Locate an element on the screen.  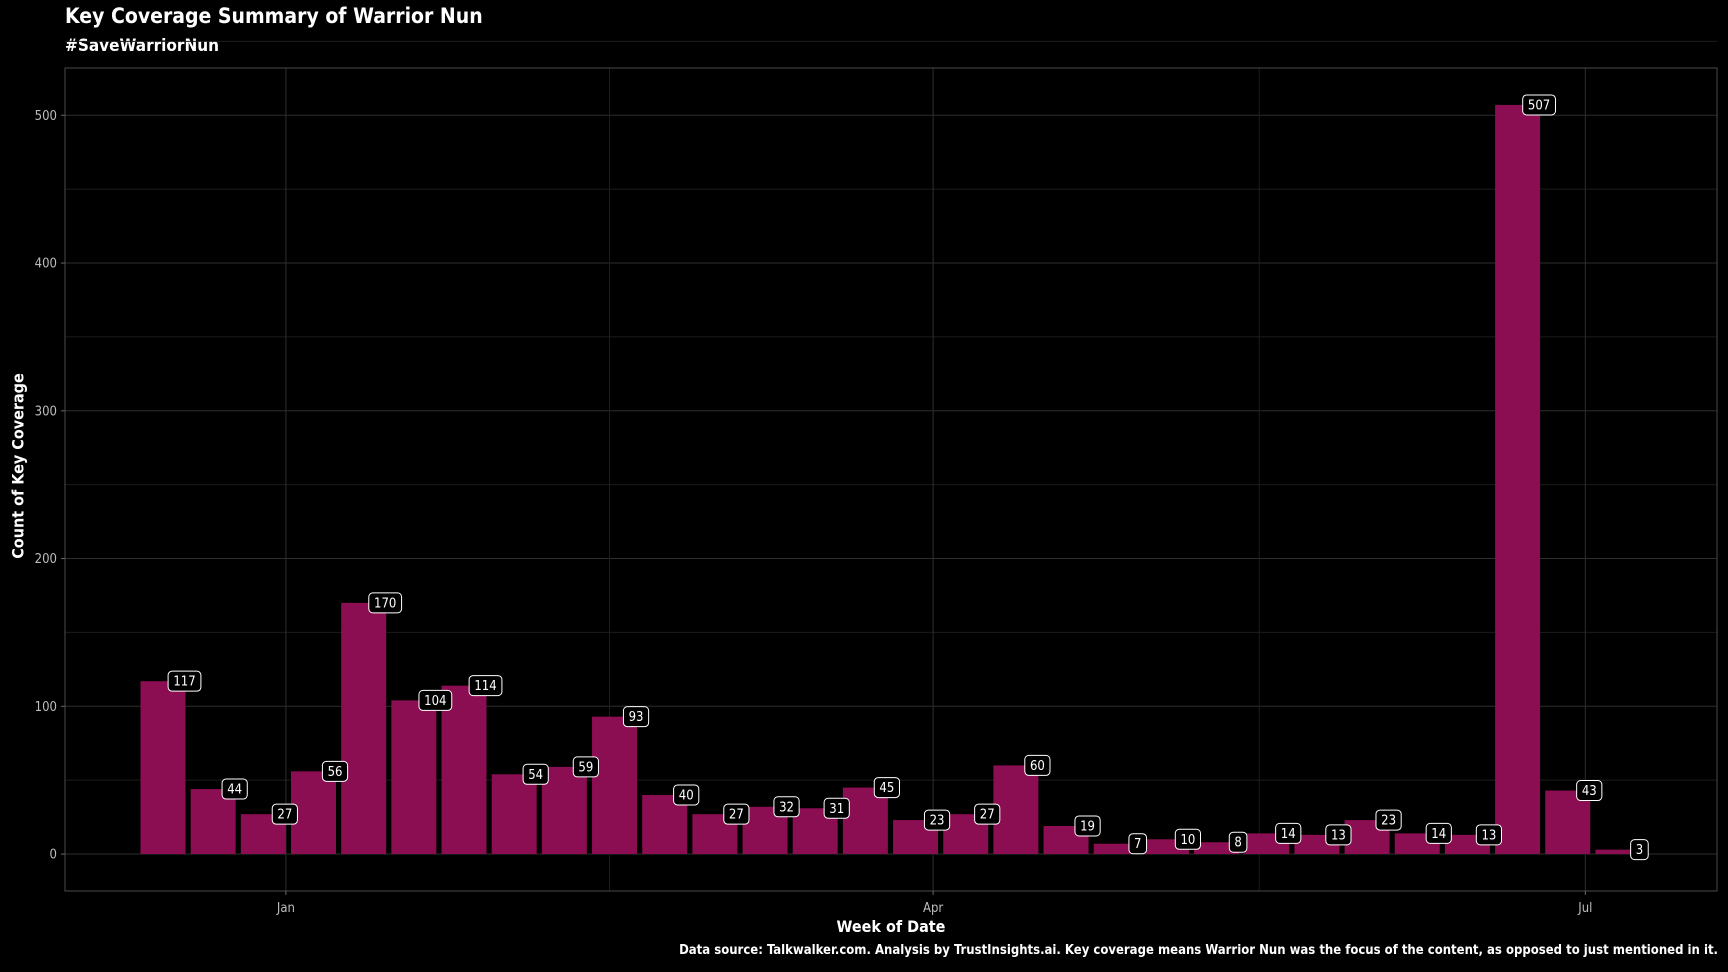
x-axis-label: Week of Date is located at coordinates (891, 926).